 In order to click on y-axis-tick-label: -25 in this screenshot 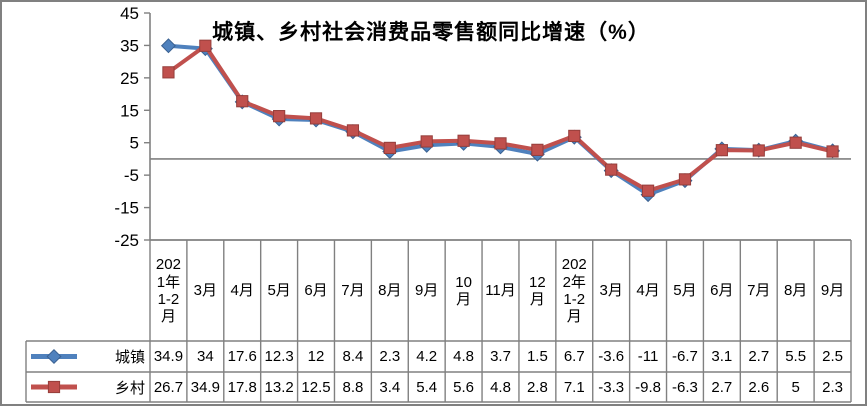, I will do `click(126, 240)`.